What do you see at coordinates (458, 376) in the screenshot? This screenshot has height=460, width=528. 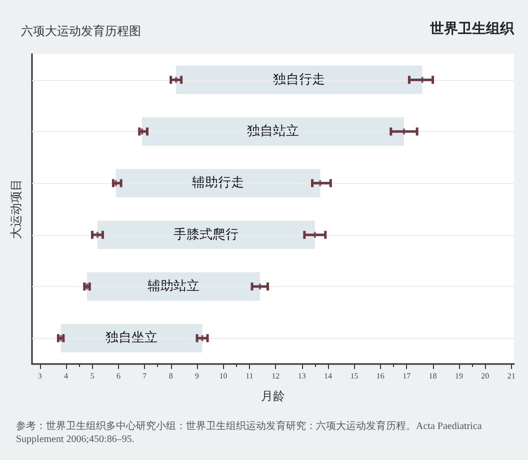 I see `x-tick-label: 19` at bounding box center [458, 376].